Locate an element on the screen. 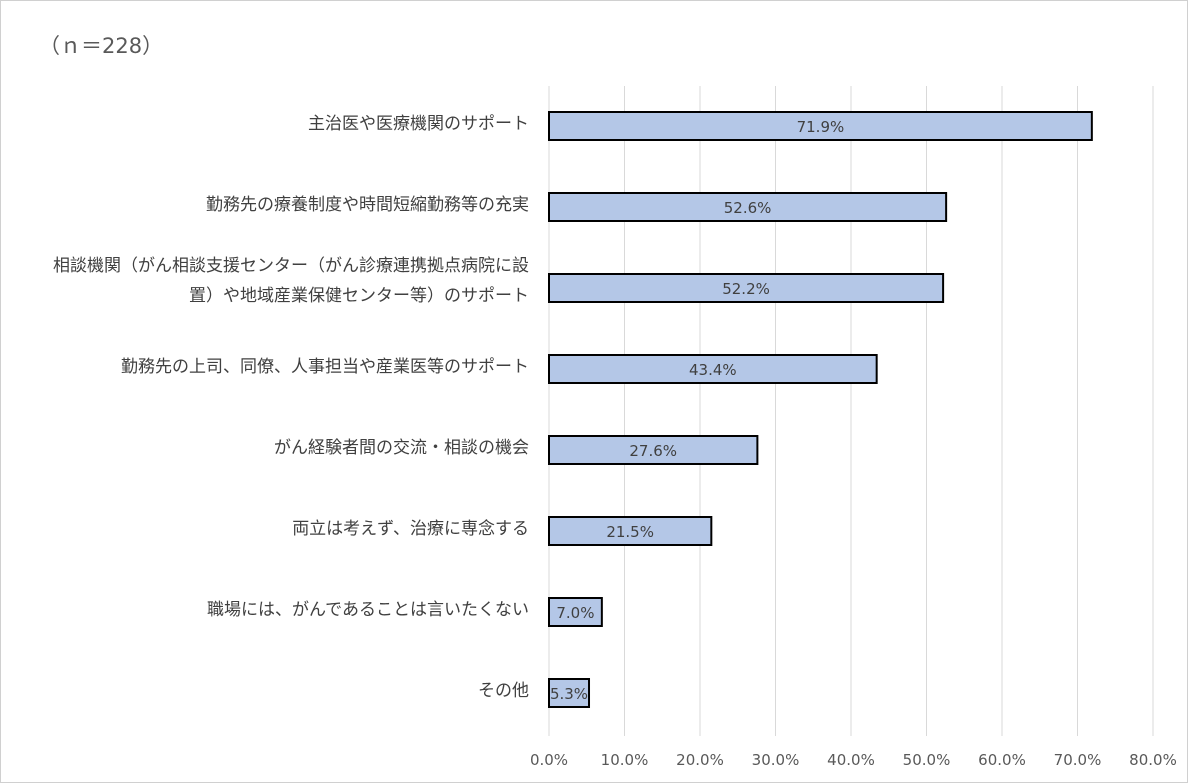 The image size is (1188, 784). category-label: その他 is located at coordinates (503, 691).